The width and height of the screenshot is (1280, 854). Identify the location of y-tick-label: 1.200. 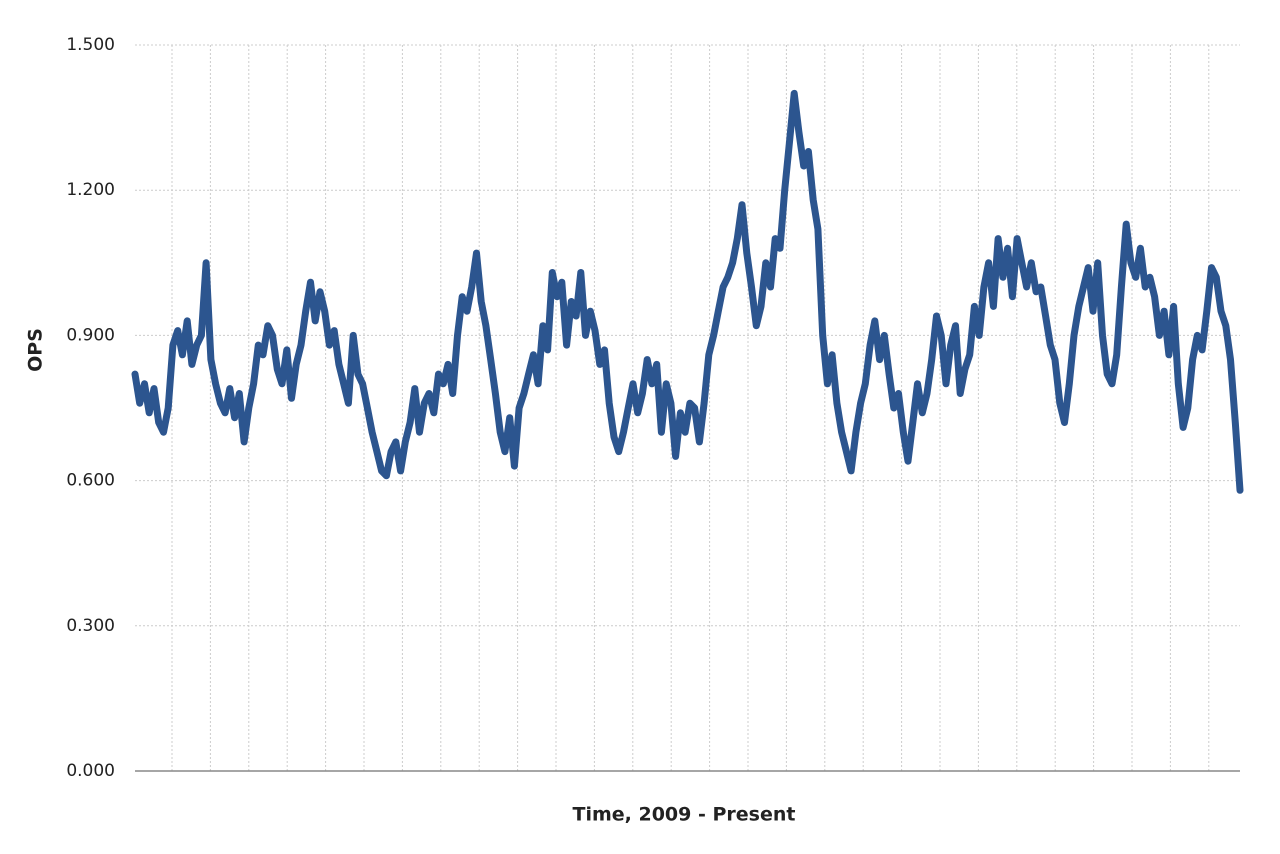
(90, 190).